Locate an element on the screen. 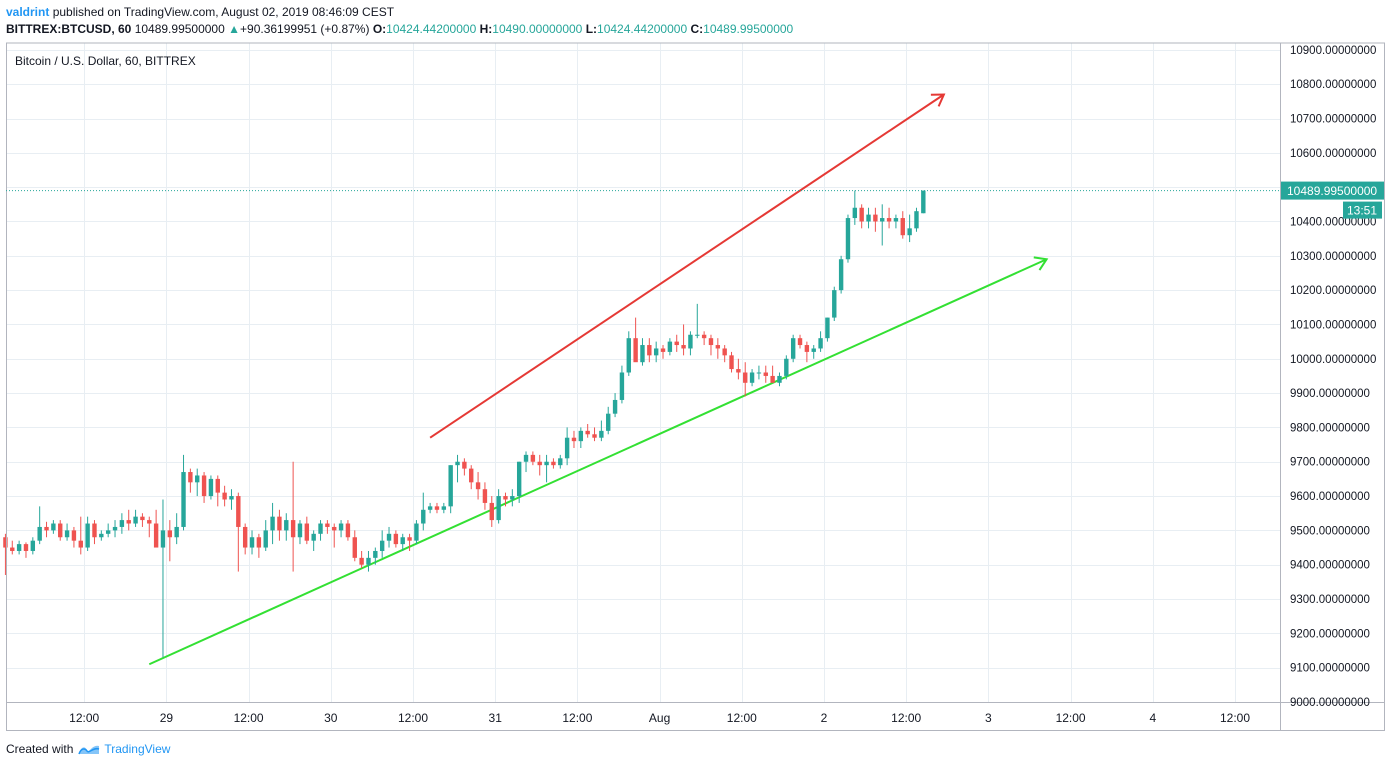 The width and height of the screenshot is (1391, 768). time-tick-label: 31 is located at coordinates (496, 718).